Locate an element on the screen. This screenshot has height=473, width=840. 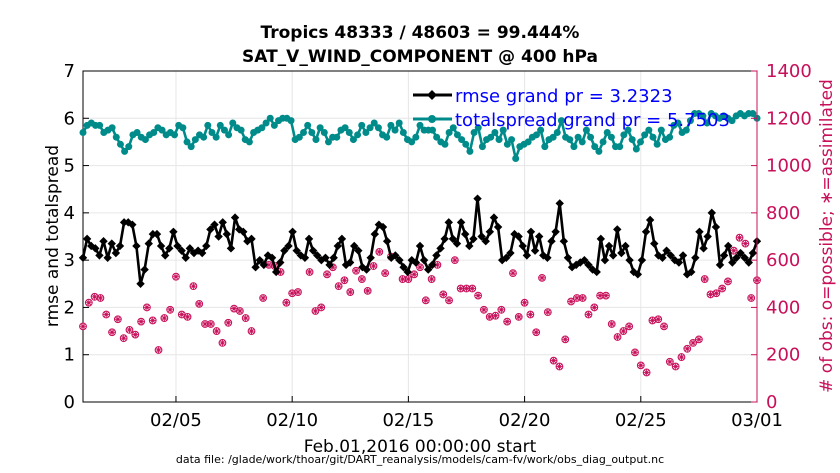
x-tick-label-4: 02/25 is located at coordinates (641, 420).